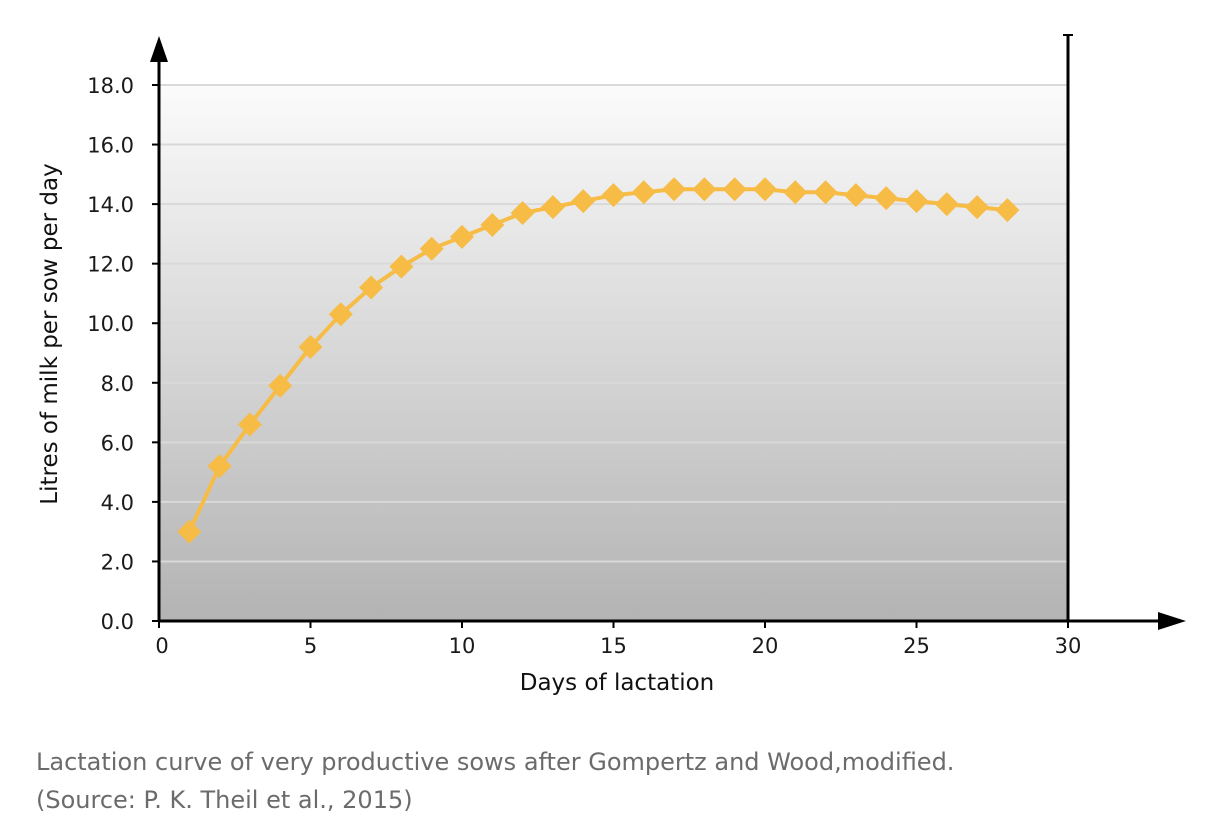 This screenshot has height=835, width=1215. Describe the element at coordinates (110, 205) in the screenshot. I see `y-tick-label: 14.0` at that location.